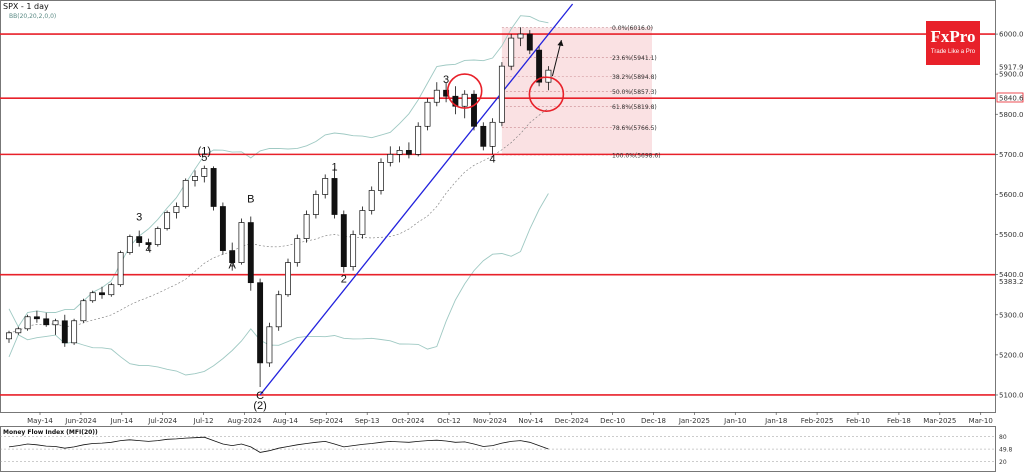 The image size is (1024, 474). What do you see at coordinates (50, 432) in the screenshot?
I see `mfi-title: Money Flow Index (MFI(20))` at bounding box center [50, 432].